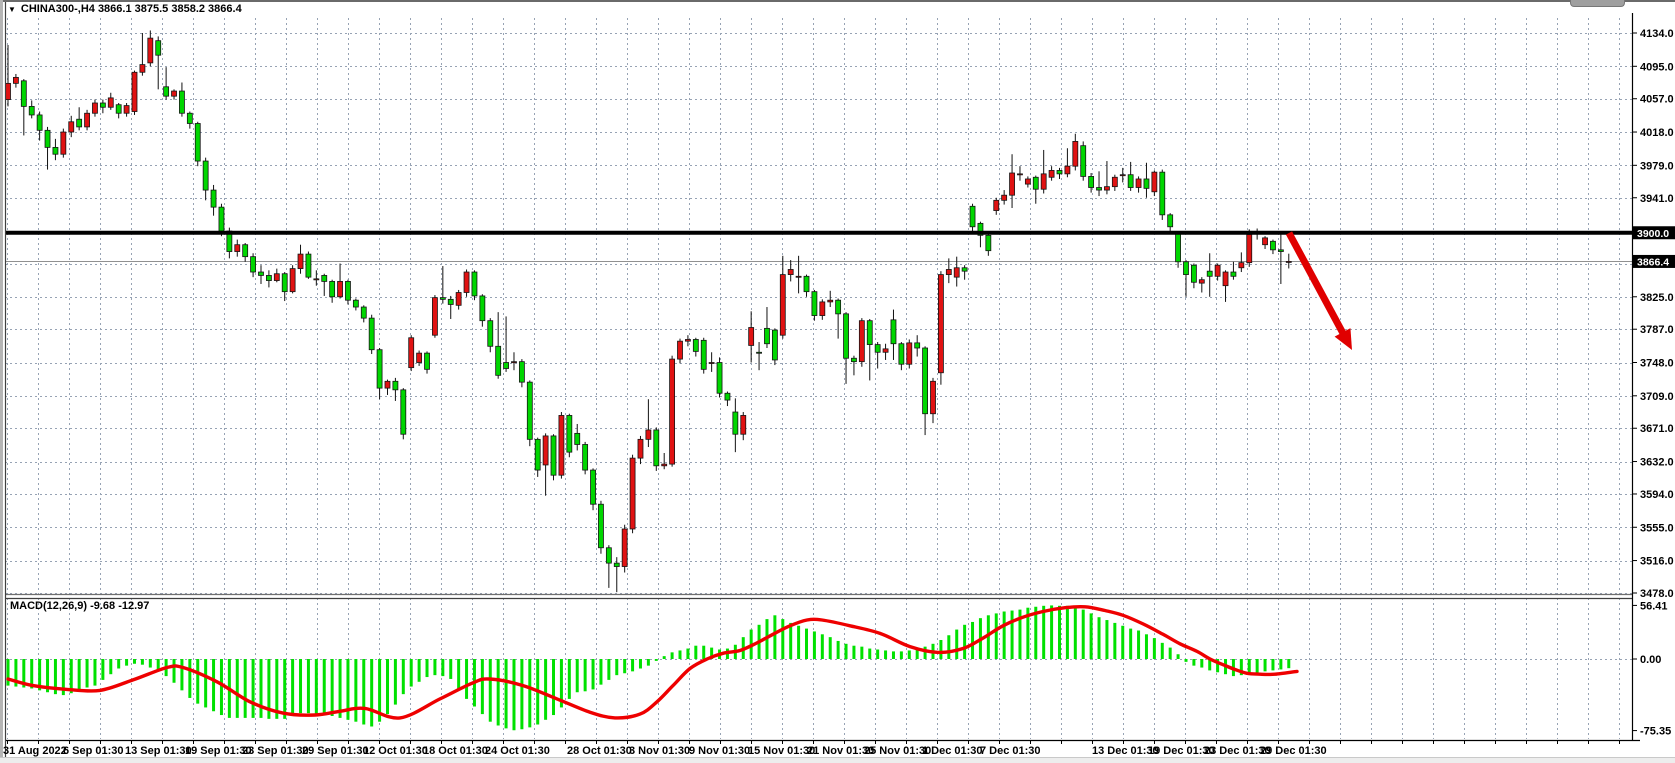  I want to click on macd-signal-line, so click(652, 662).